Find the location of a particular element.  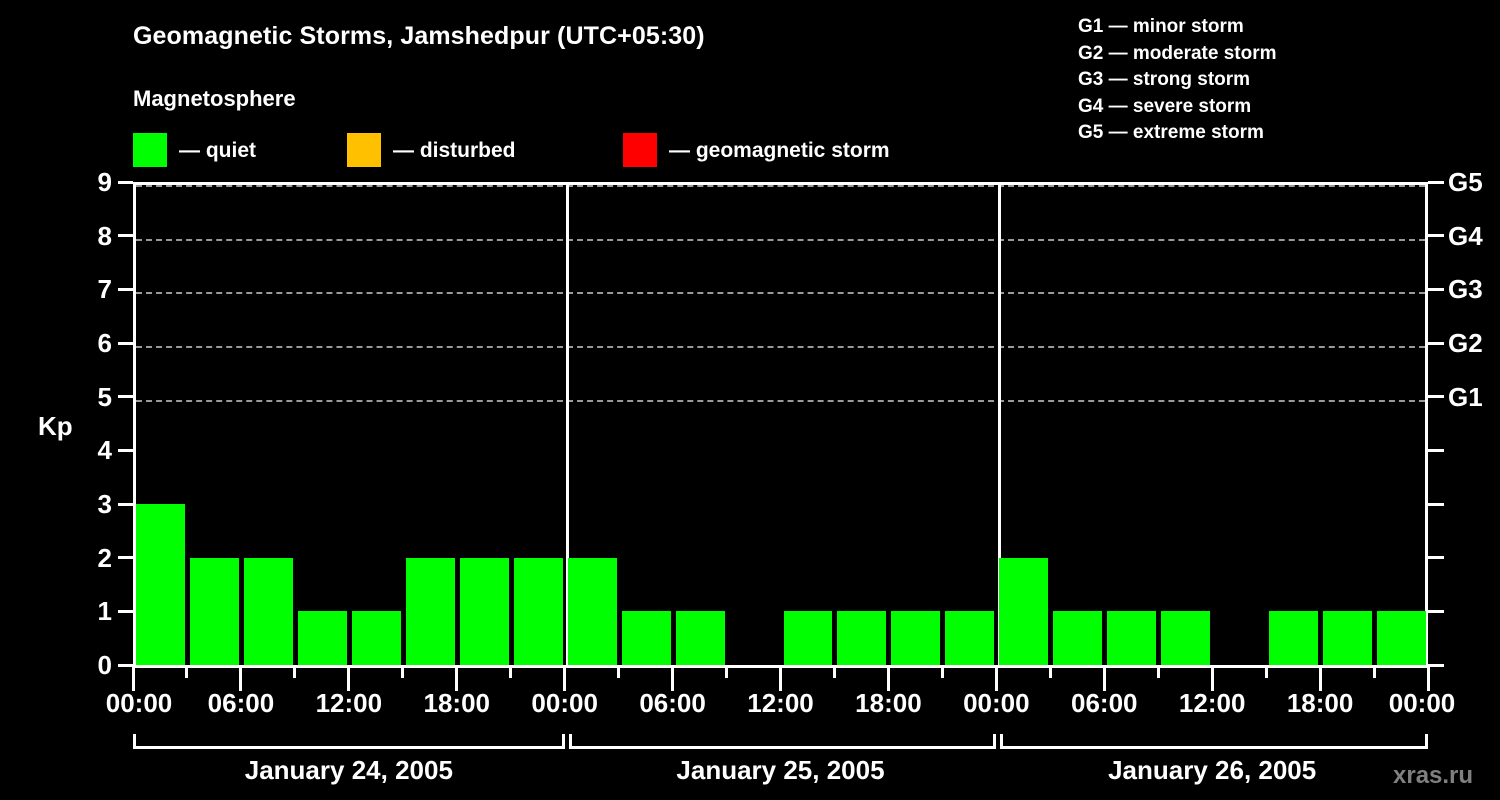

x-label-5: 06:00 is located at coordinates (672, 703).